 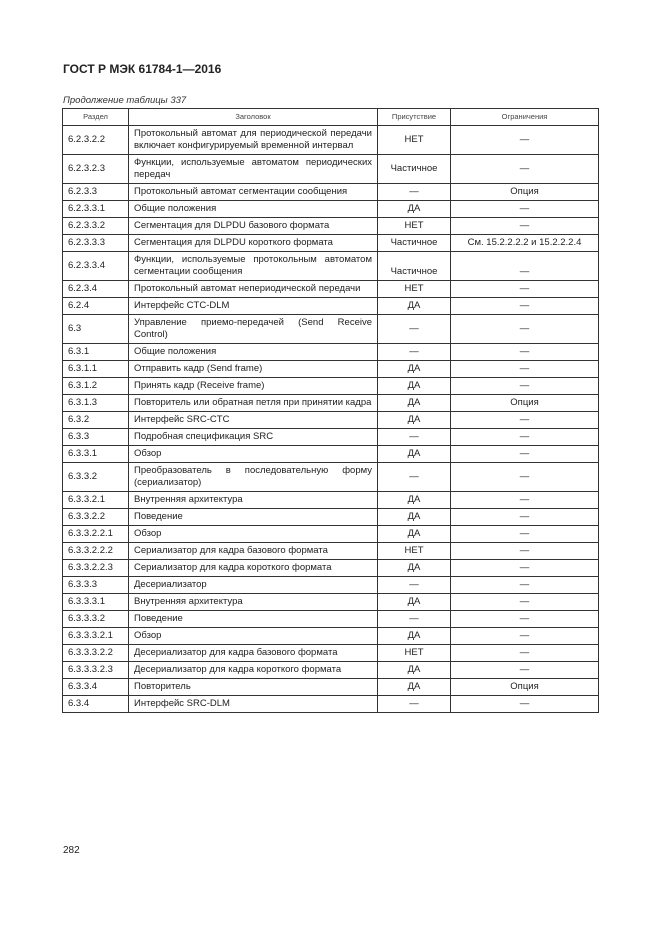 What do you see at coordinates (95, 209) in the screenshot?
I see `section-cell: 6.2.3.3.1` at bounding box center [95, 209].